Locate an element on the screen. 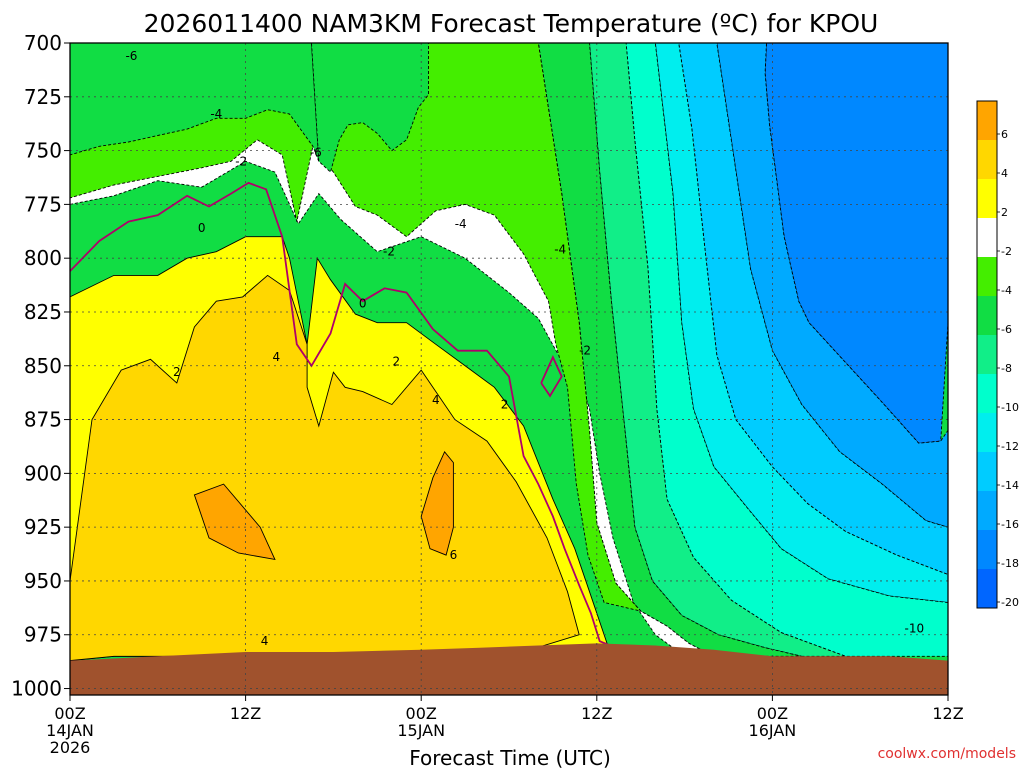 The image size is (1024, 768). credit-link: coolwx.com/models is located at coordinates (947, 754).